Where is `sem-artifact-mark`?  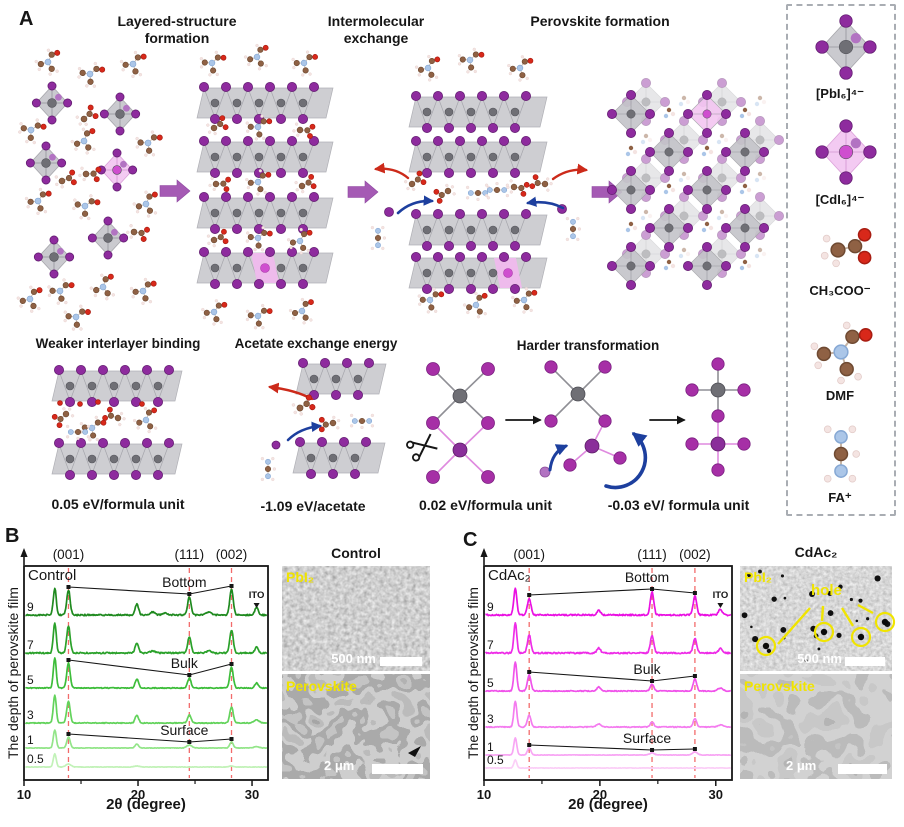
sem-artifact-mark is located at coordinates (414, 751).